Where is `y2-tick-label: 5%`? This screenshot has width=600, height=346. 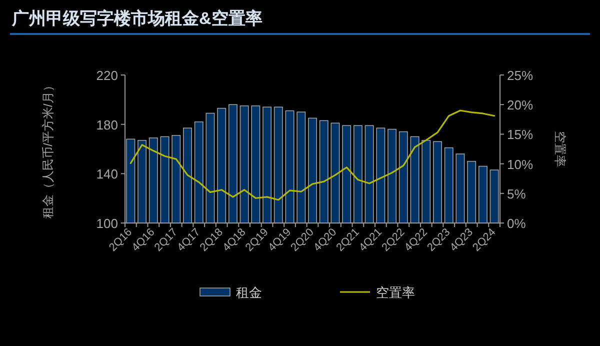 y2-tick-label: 5% is located at coordinates (516, 194).